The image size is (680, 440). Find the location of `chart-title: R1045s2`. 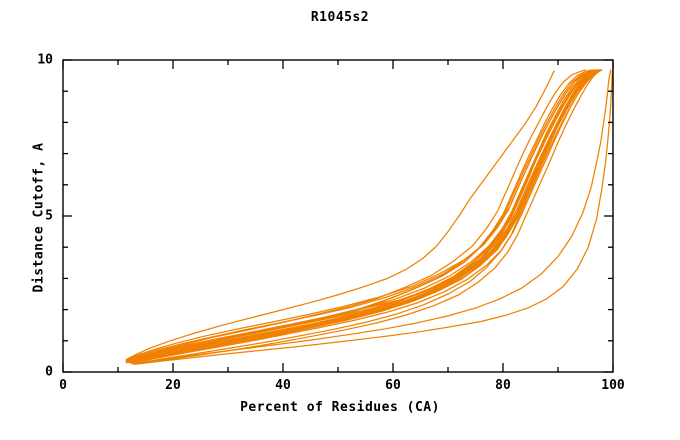

chart-title: R1045s2 is located at coordinates (340, 17).